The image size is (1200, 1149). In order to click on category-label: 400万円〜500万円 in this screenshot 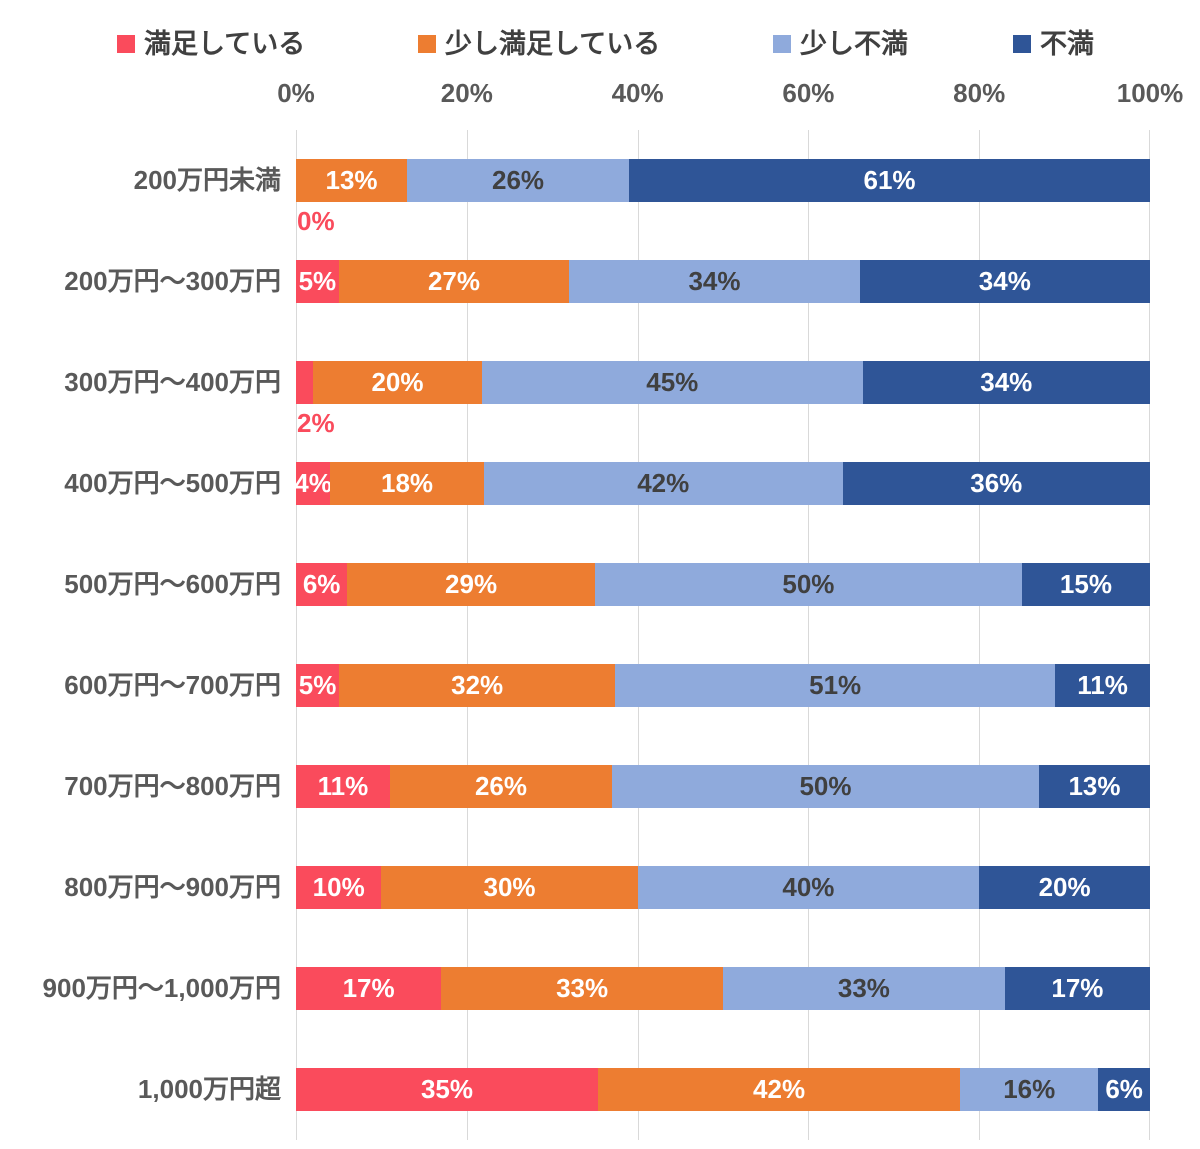, I will do `click(172, 483)`.